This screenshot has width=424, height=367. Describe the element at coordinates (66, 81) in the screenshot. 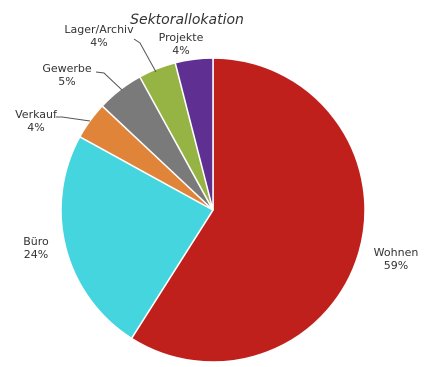

I see `slice-percent: 5%` at that location.